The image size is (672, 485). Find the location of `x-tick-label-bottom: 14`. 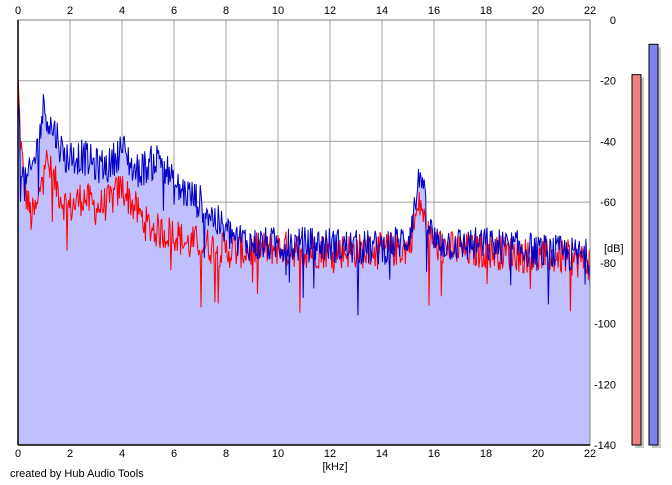

x-tick-label-bottom: 14 is located at coordinates (382, 454).